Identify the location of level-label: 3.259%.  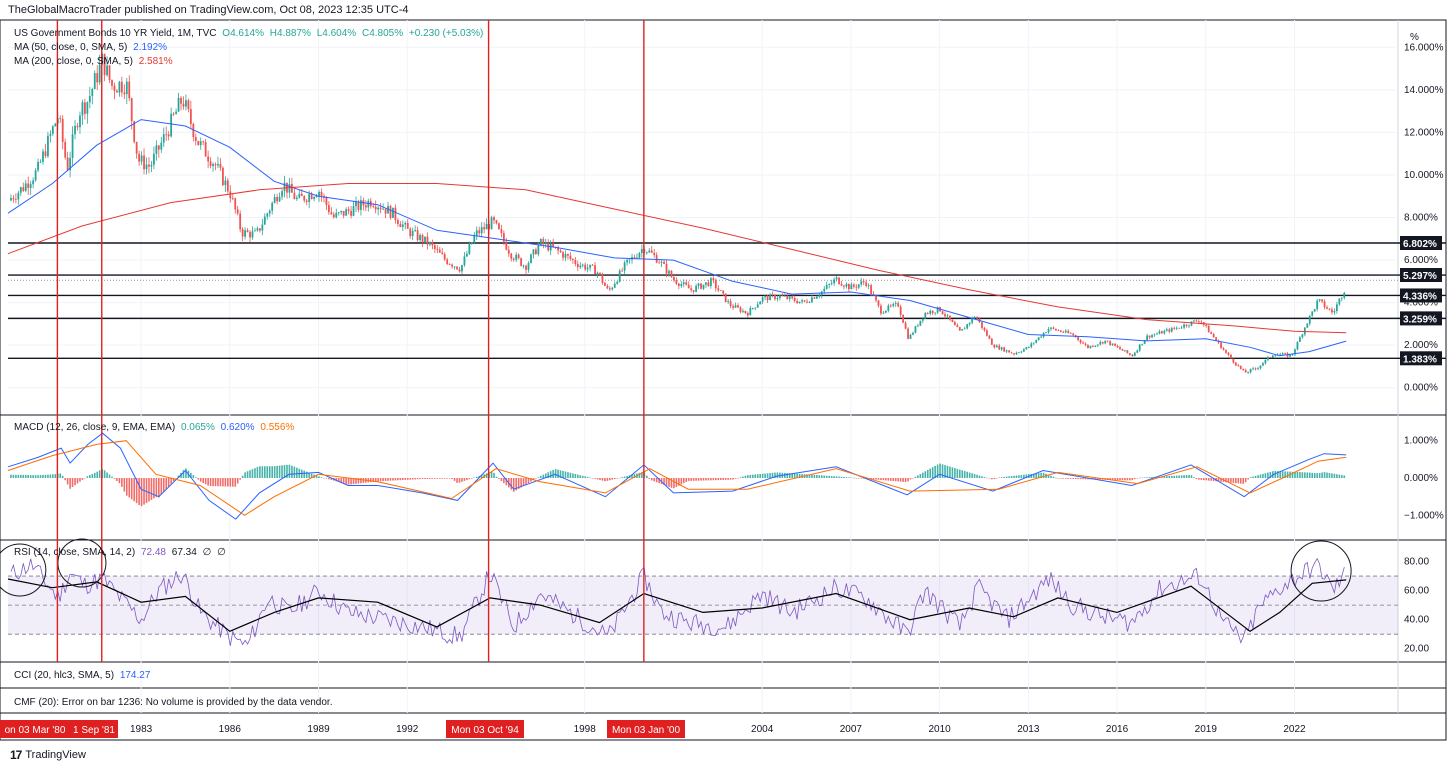
(1420, 319).